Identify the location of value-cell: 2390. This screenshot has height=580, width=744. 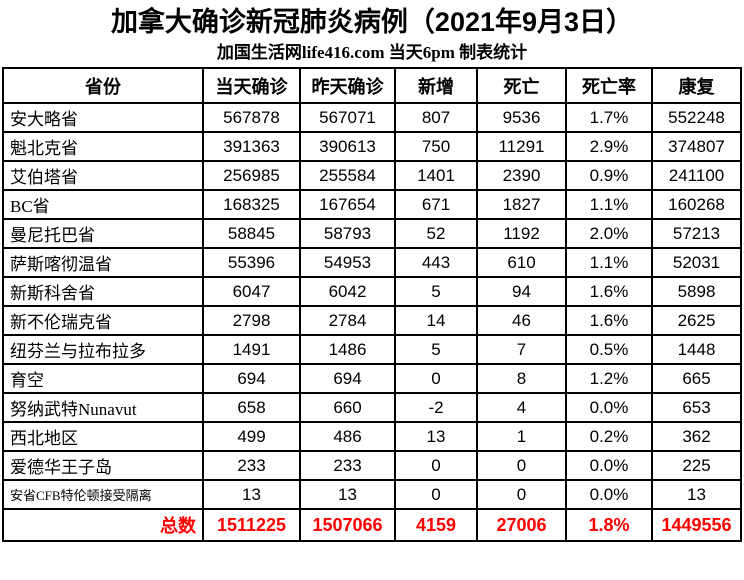
(521, 175).